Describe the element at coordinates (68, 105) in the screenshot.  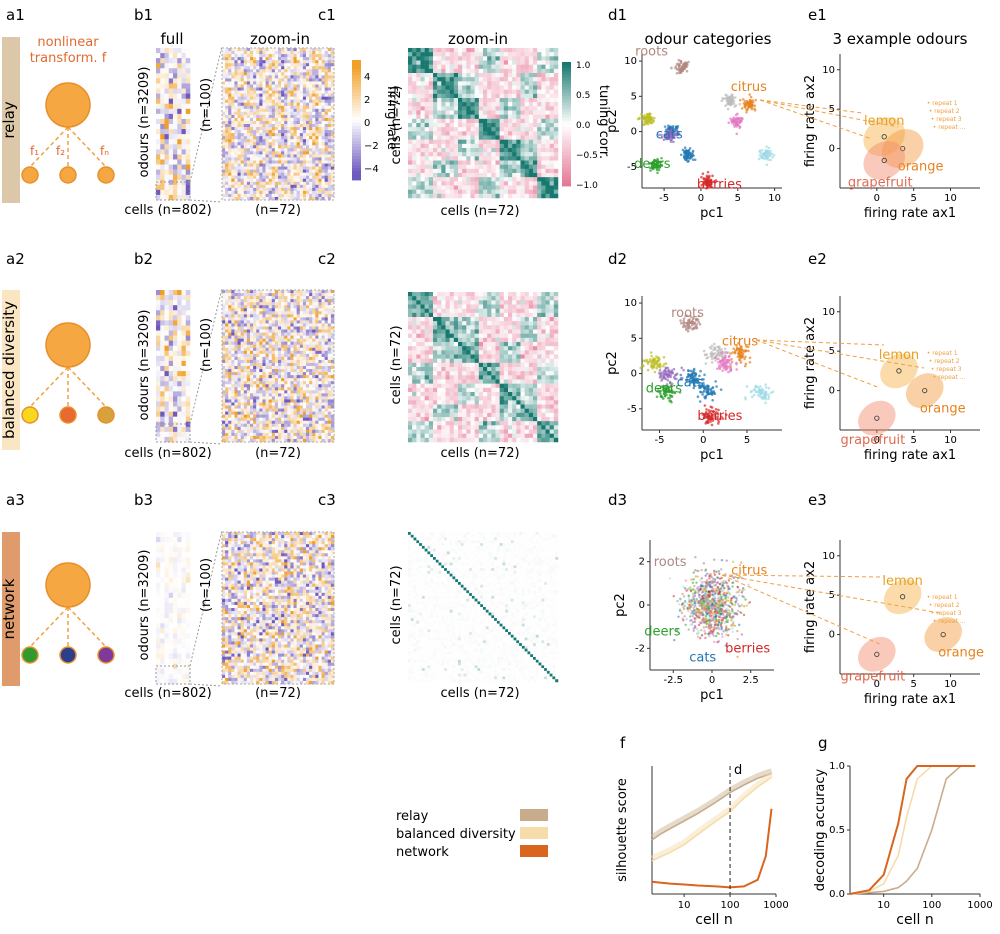
I see `a1-root-node` at that location.